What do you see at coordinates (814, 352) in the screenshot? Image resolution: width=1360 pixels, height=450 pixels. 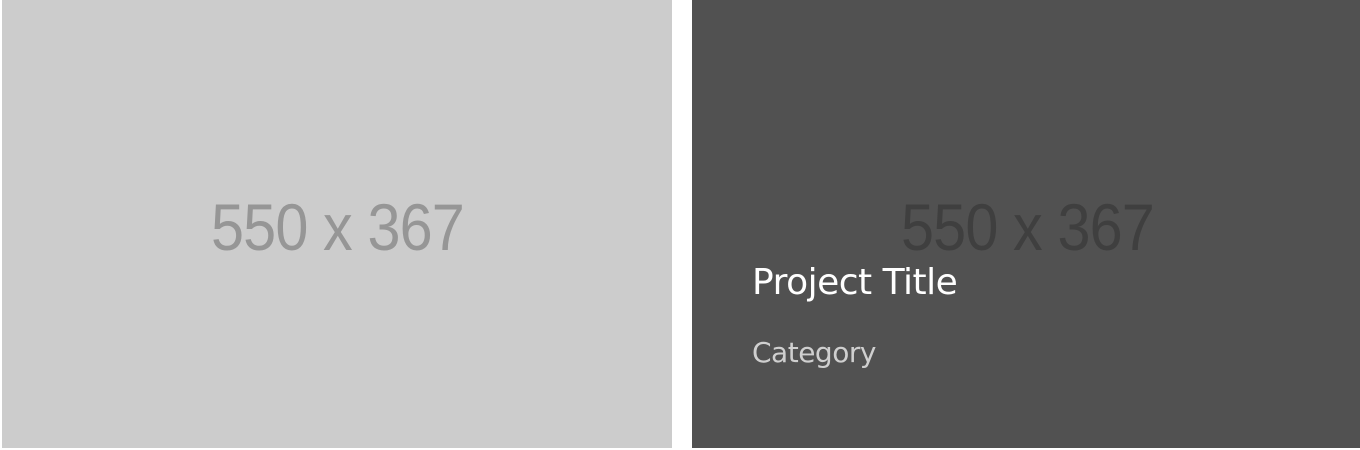 I see `project-category: Category` at bounding box center [814, 352].